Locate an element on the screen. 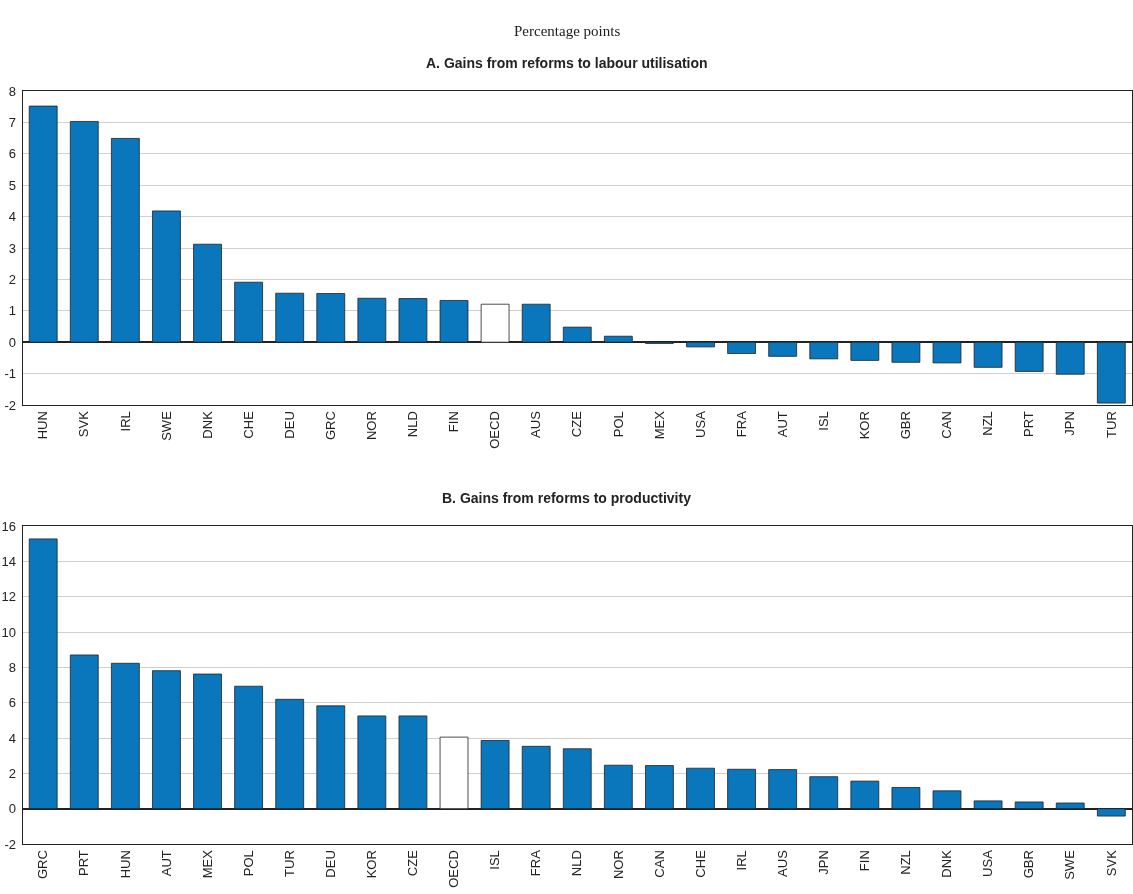 The image size is (1133, 894). y-tick-label: 10 is located at coordinates (9, 632).